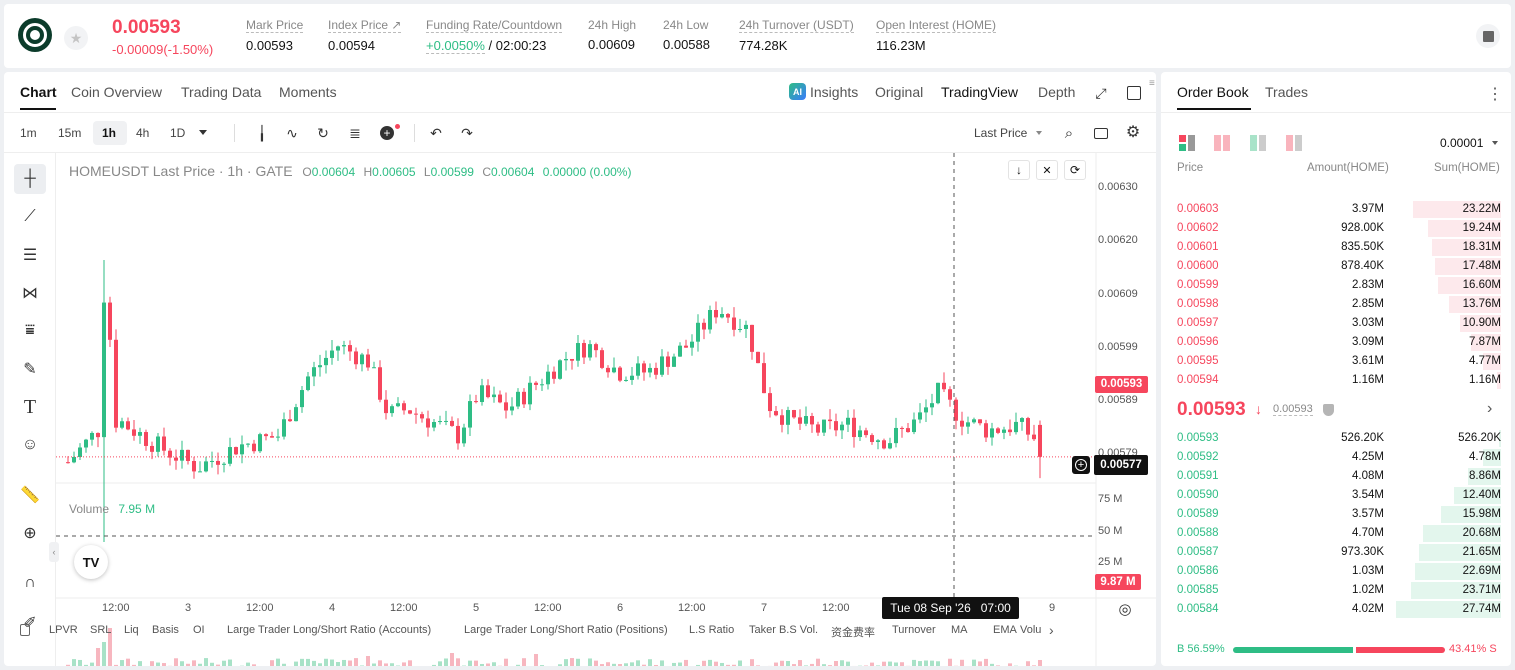 The height and width of the screenshot is (670, 1515). What do you see at coordinates (203, 132) in the screenshot?
I see `interval-dropdown-icon` at bounding box center [203, 132].